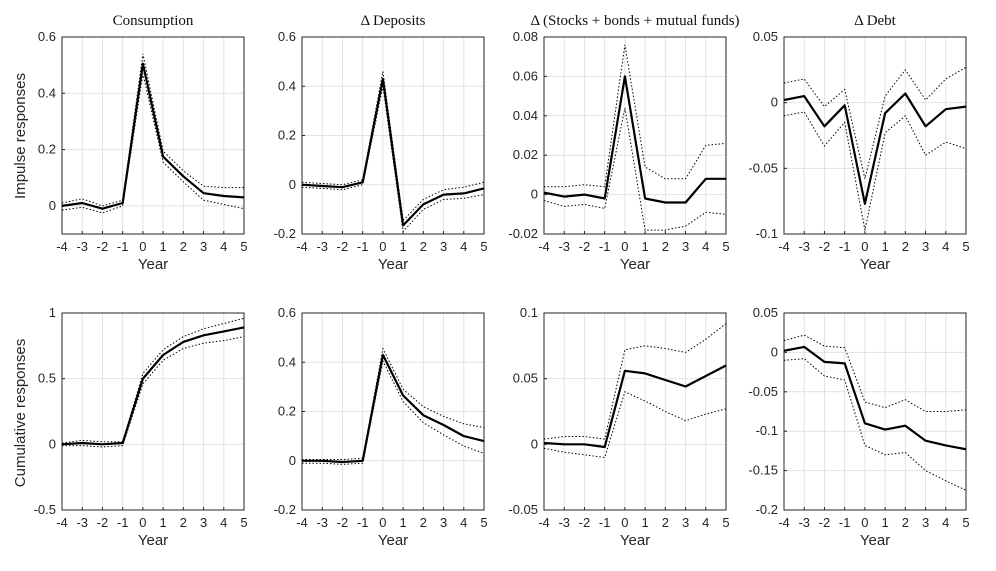  What do you see at coordinates (523, 509) in the screenshot?
I see `y-tick-label: -0.05` at bounding box center [523, 509].